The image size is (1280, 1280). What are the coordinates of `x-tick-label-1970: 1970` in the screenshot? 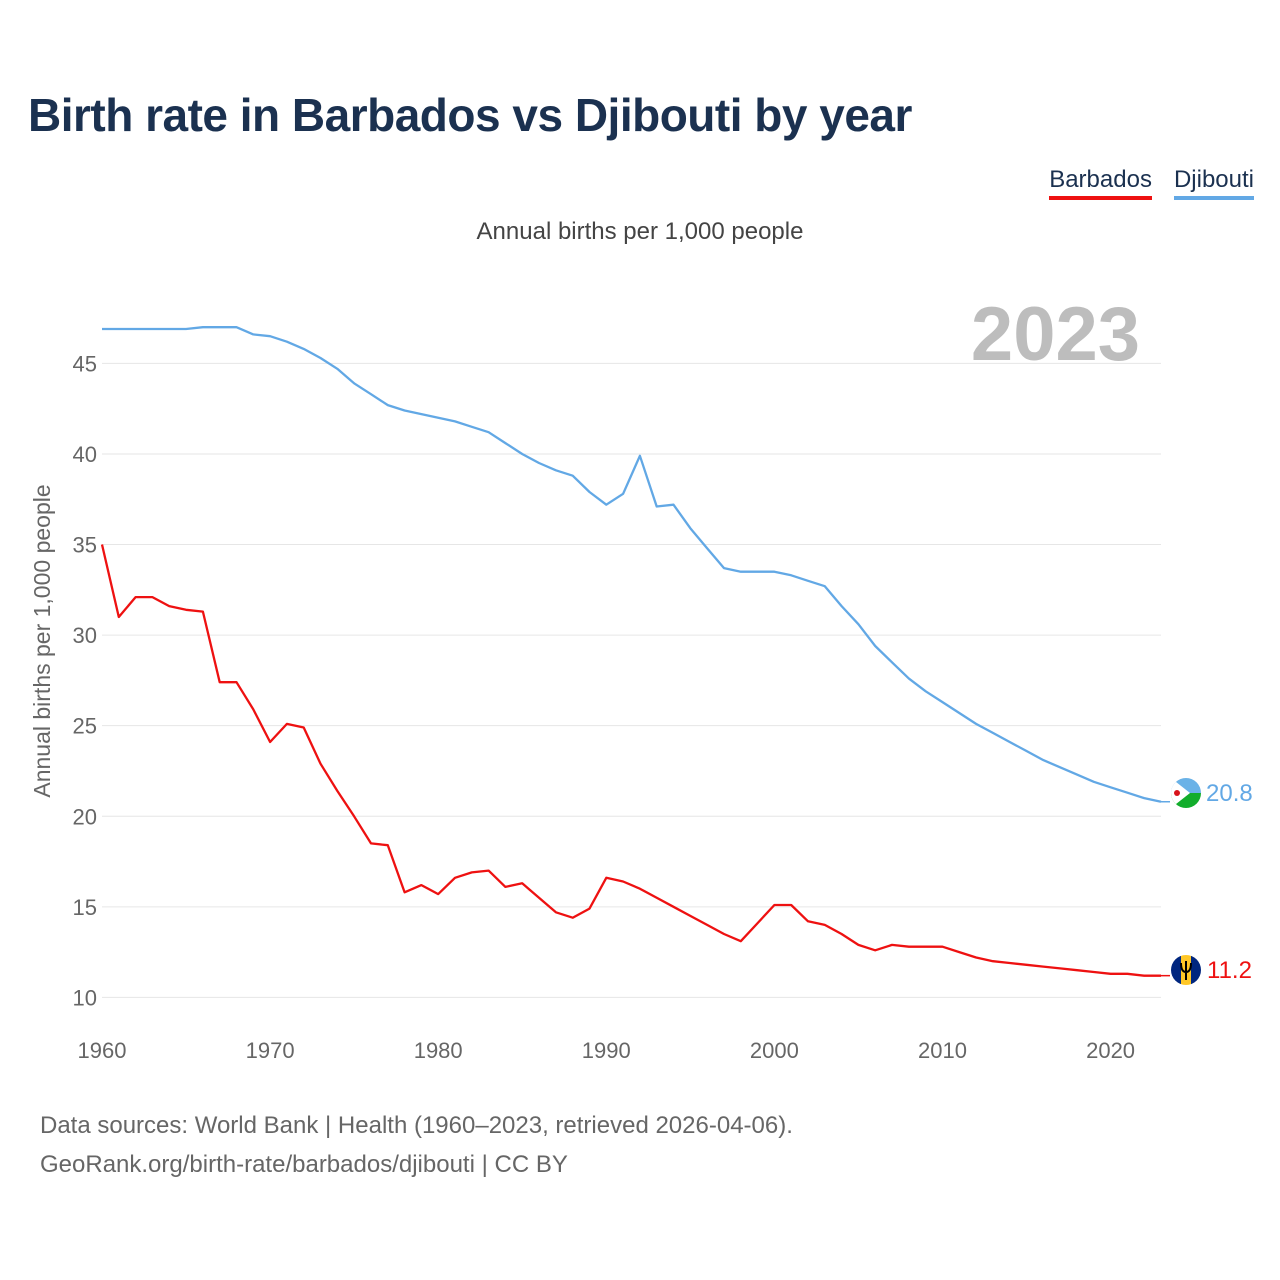 It's located at (270, 1050).